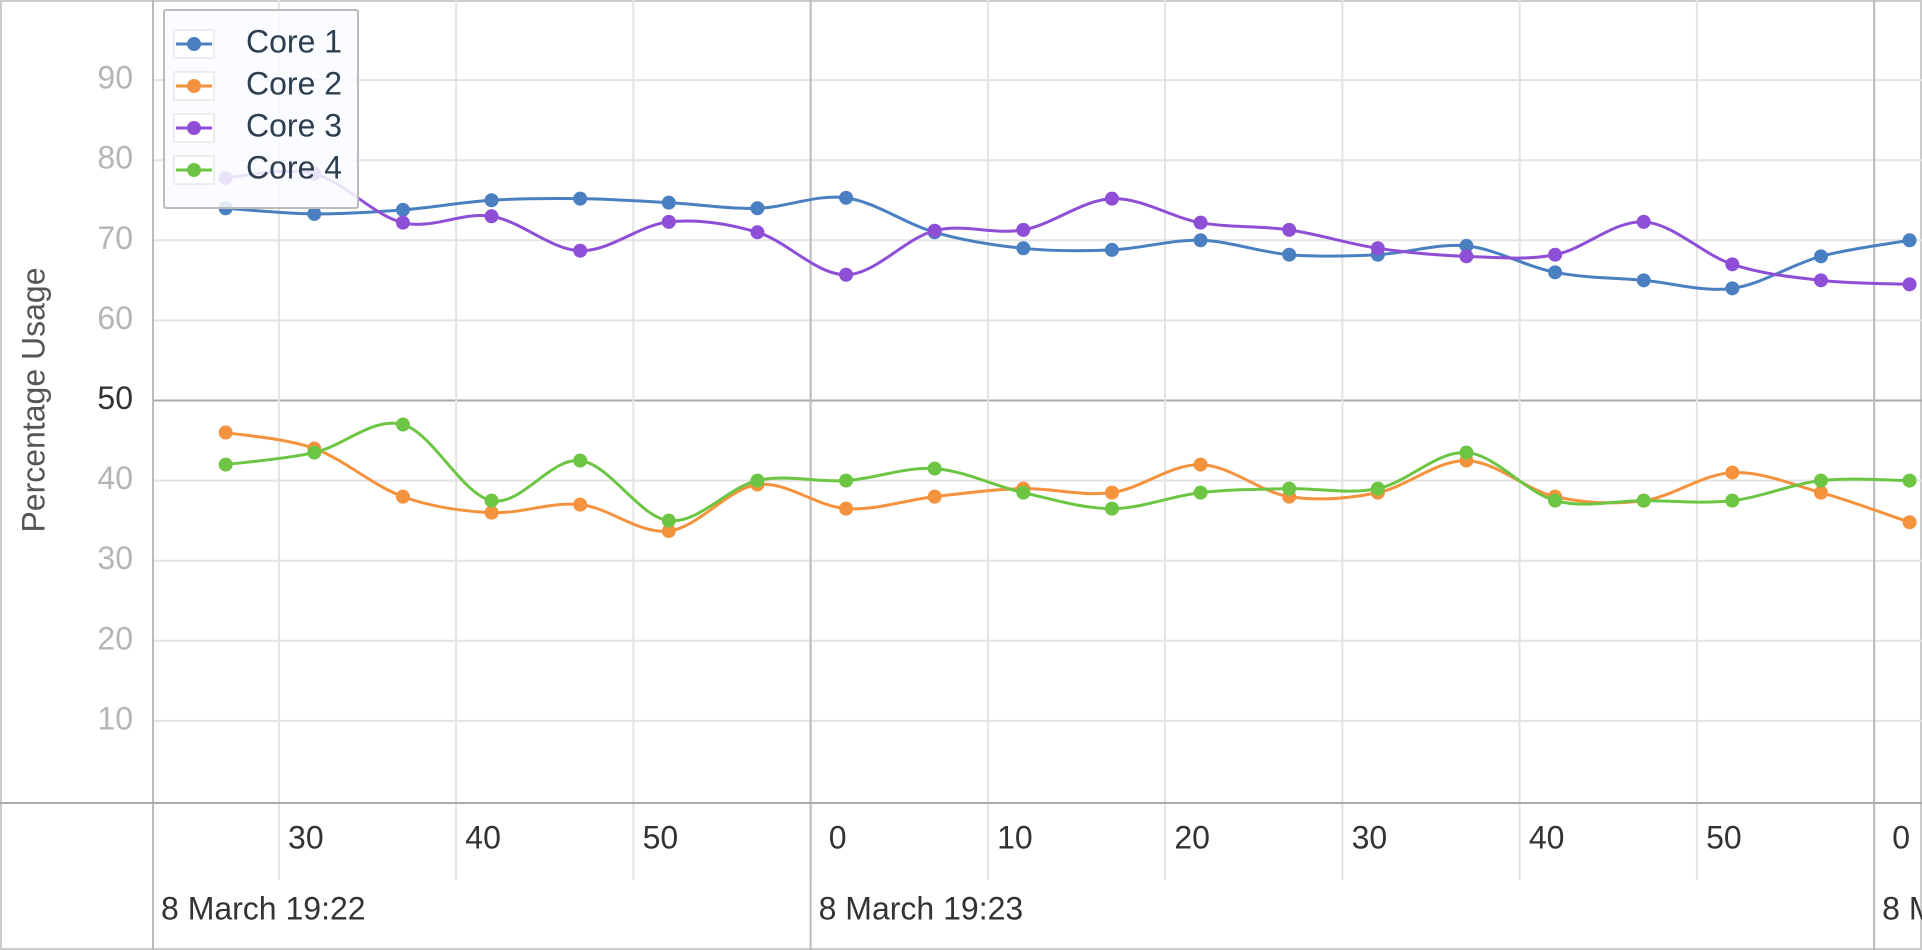 Image resolution: width=1922 pixels, height=950 pixels. What do you see at coordinates (294, 167) in the screenshot?
I see `legend-label: Core 4` at bounding box center [294, 167].